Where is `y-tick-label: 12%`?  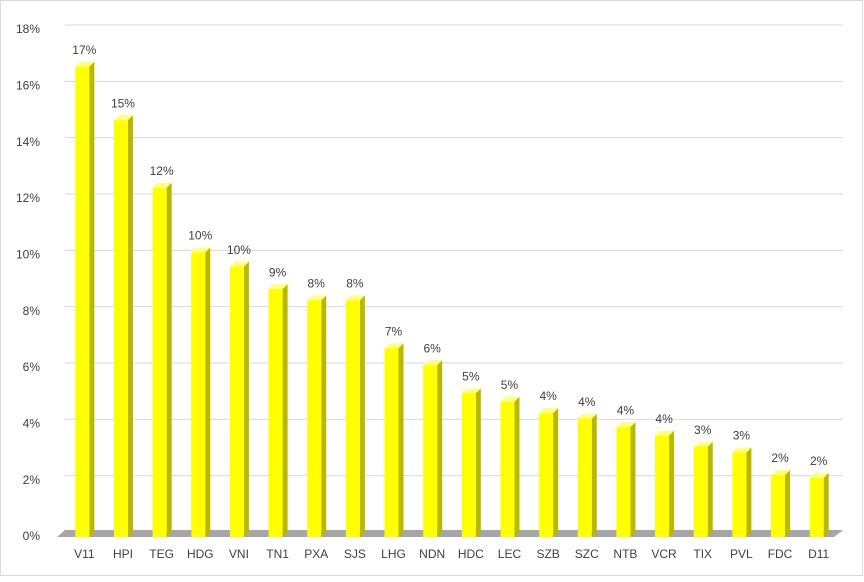
y-tick-label: 12% is located at coordinates (28, 198).